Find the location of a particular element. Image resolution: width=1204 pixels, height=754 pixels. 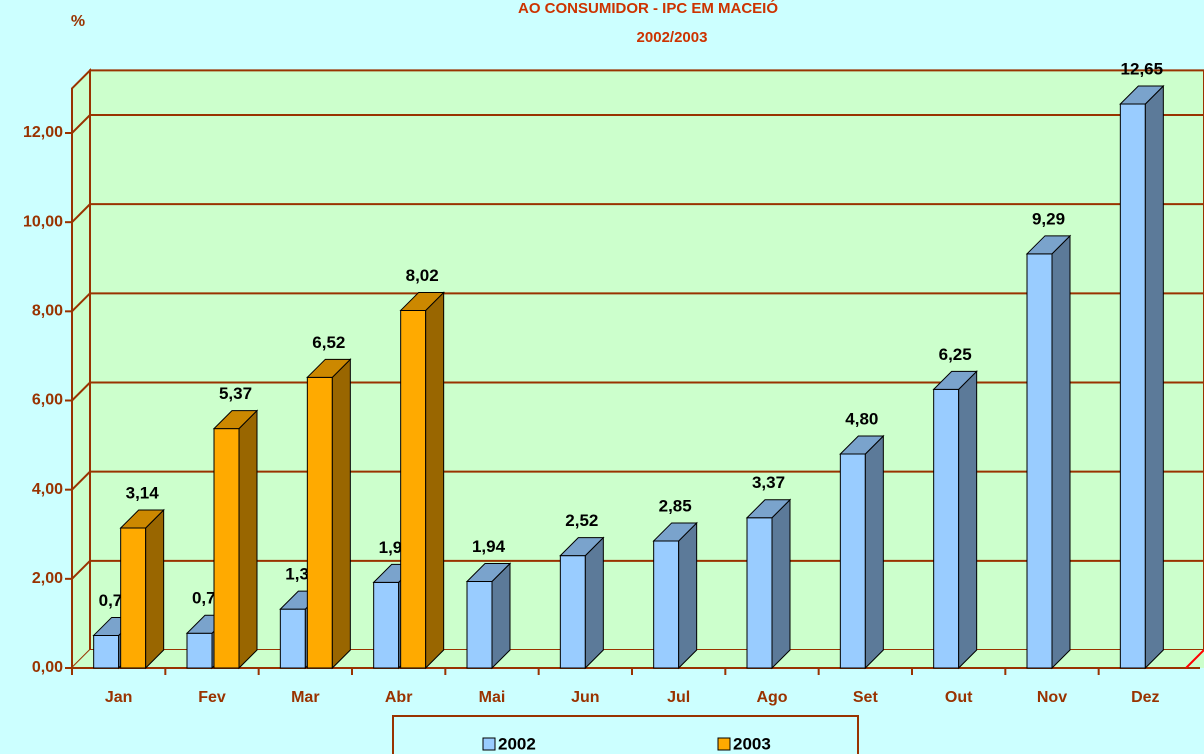

value-label: 1,94 is located at coordinates (489, 546).